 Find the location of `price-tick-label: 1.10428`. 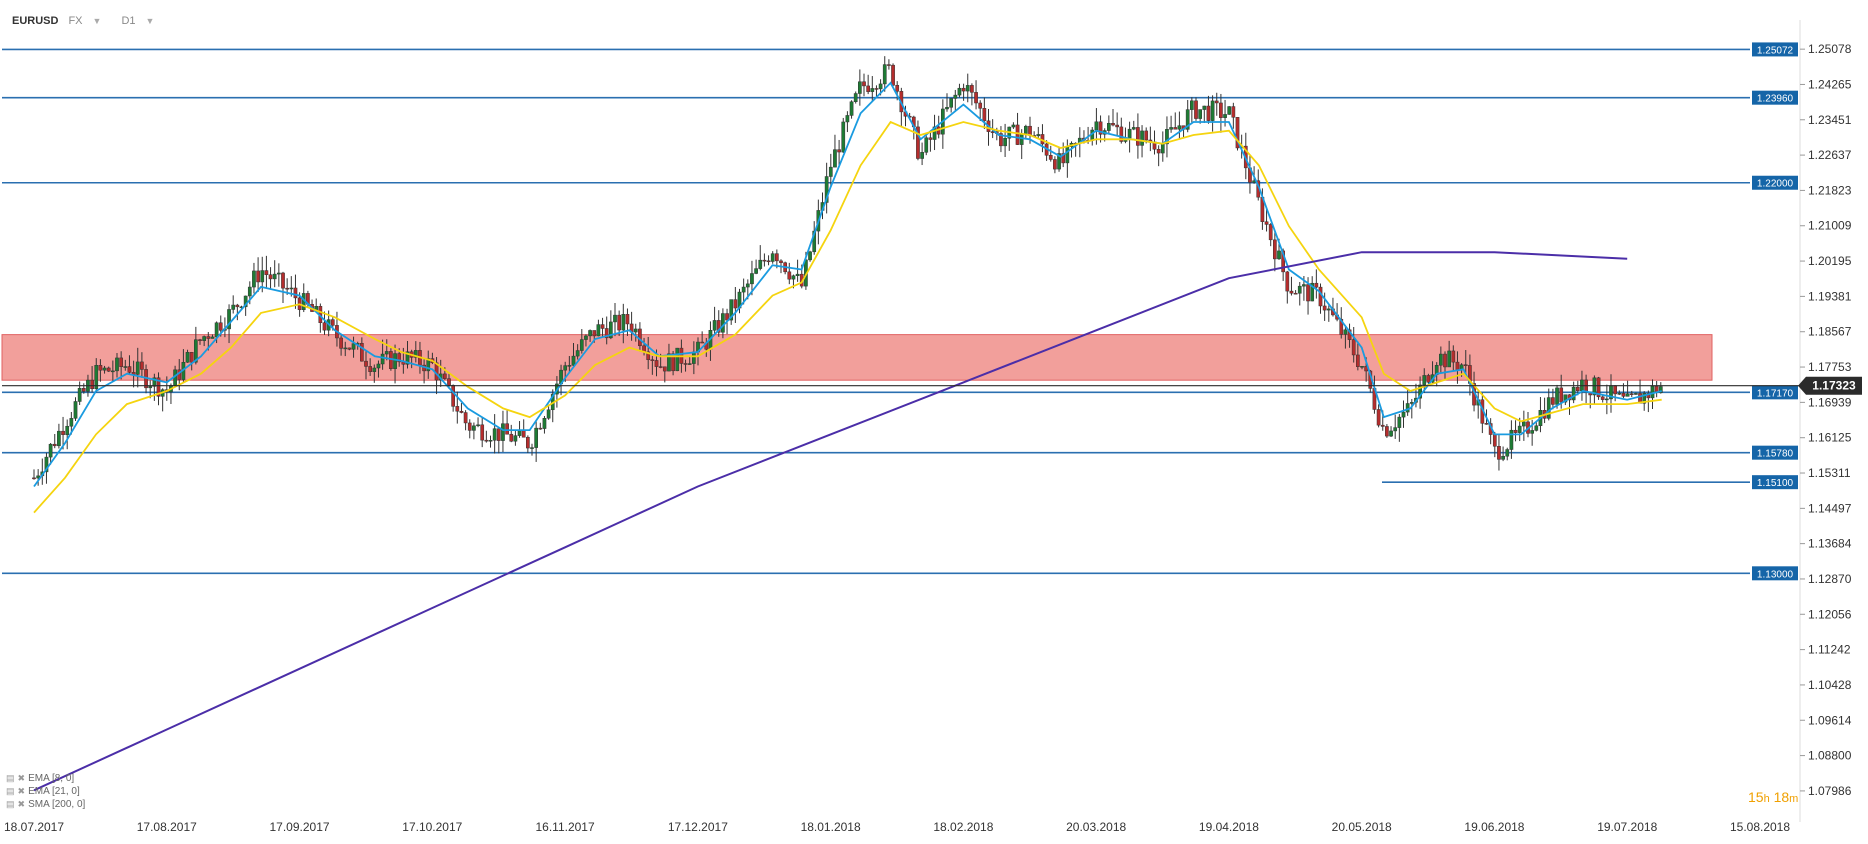

price-tick-label: 1.10428 is located at coordinates (1830, 685).